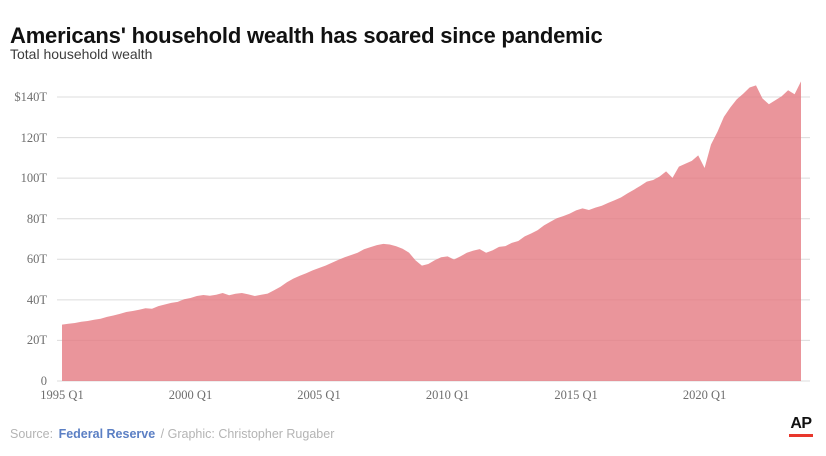 Image resolution: width=826 pixels, height=456 pixels. I want to click on y-tick-label: 40T, so click(36, 299).